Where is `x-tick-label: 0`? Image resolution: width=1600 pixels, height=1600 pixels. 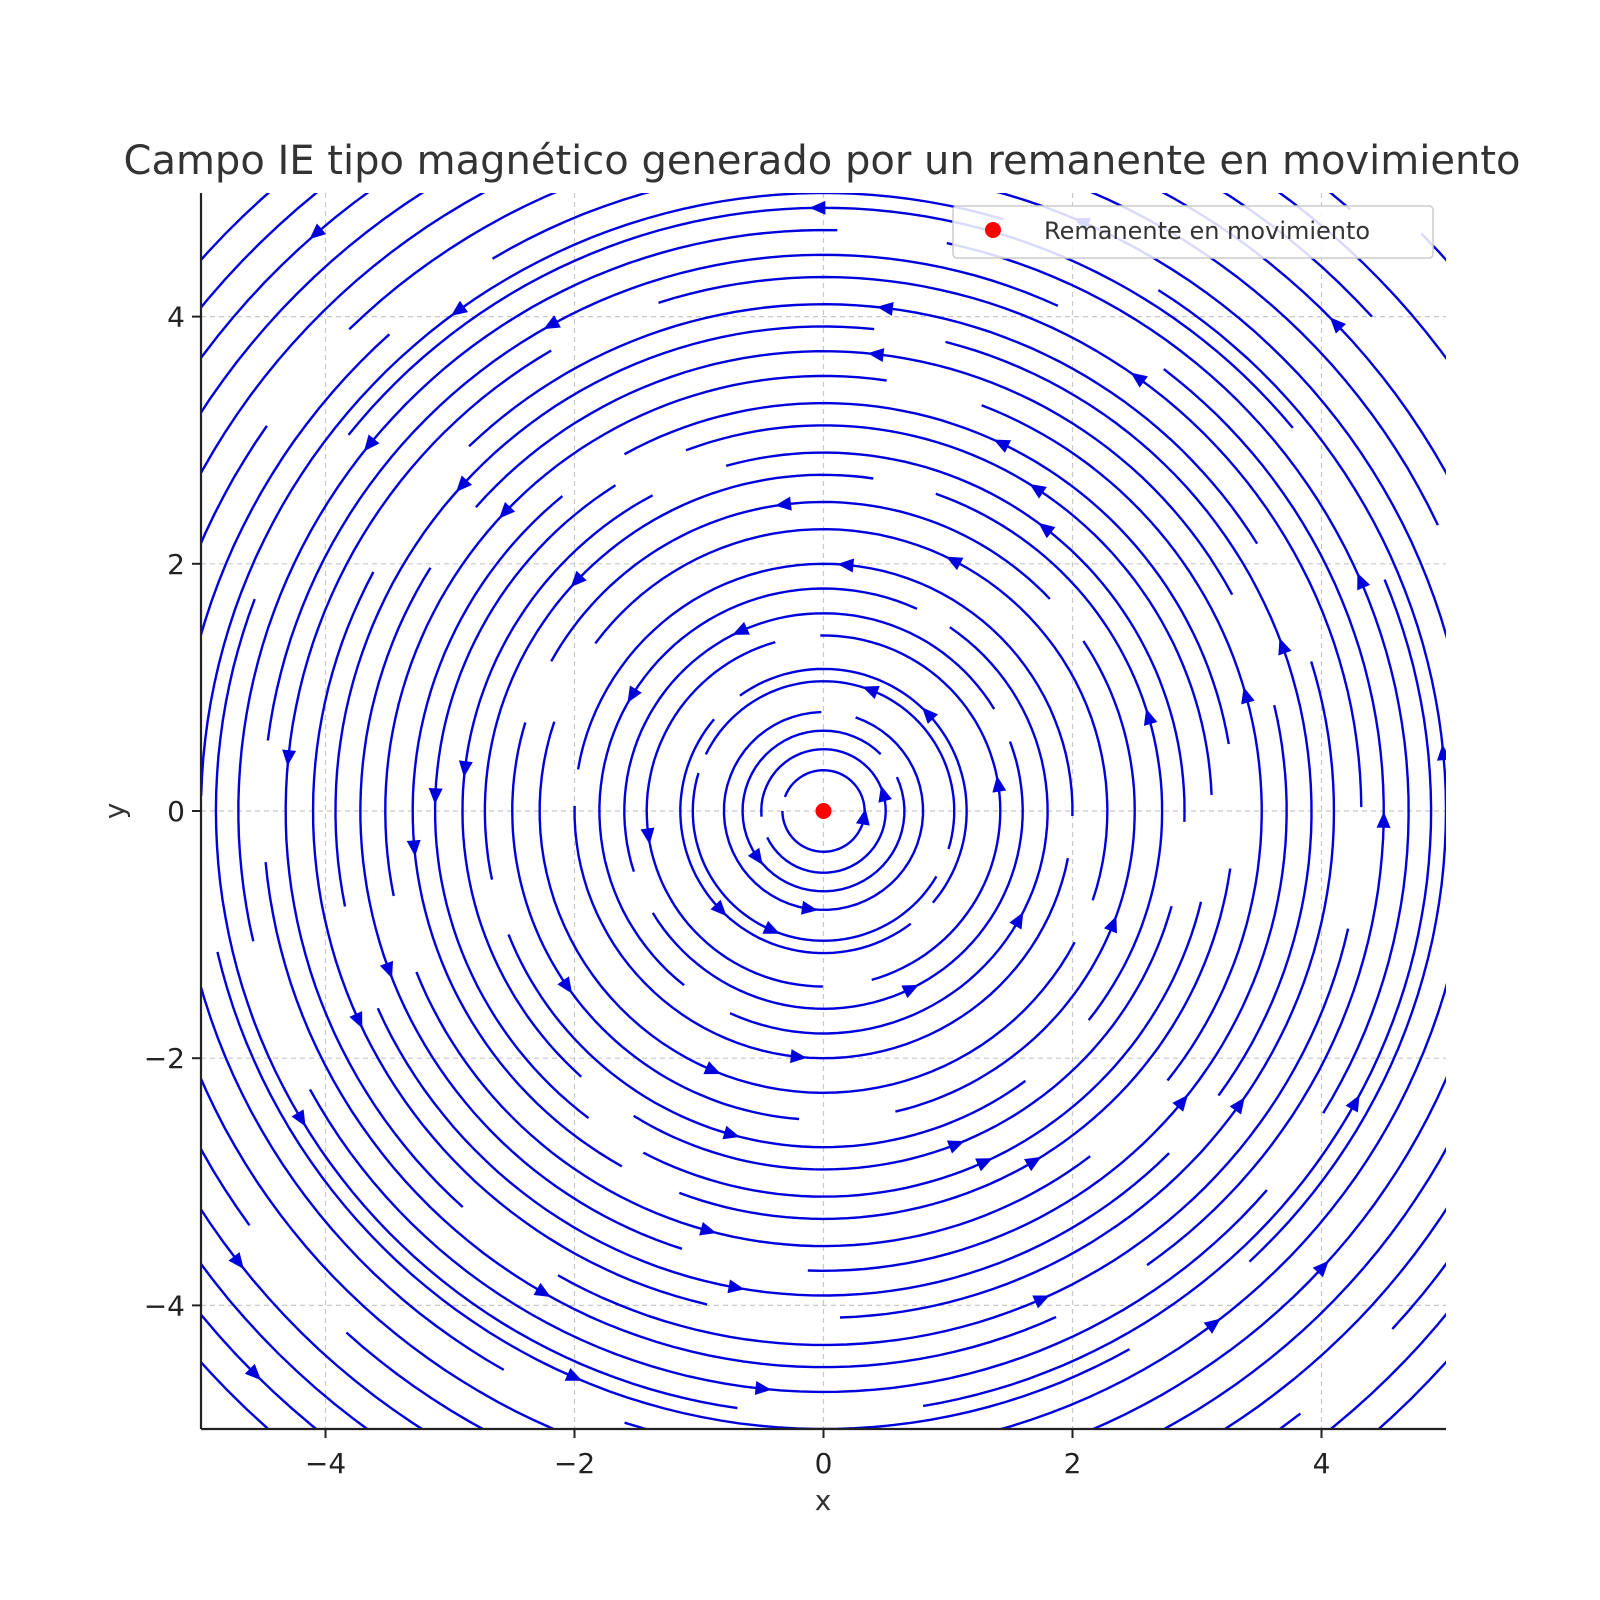
x-tick-label: 0 is located at coordinates (824, 1463).